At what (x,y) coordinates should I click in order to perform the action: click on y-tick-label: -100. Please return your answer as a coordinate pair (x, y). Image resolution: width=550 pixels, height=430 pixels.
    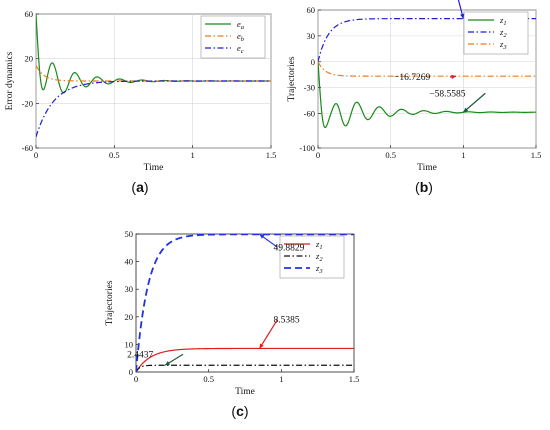
    Looking at the image, I should click on (307, 148).